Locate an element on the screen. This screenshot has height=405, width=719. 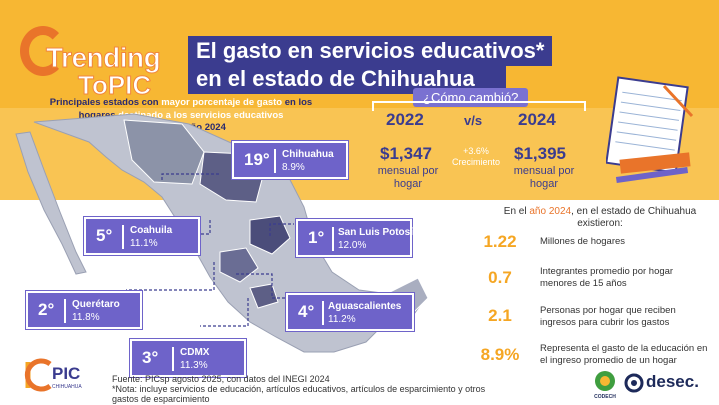
fact-value-3: 2.1 is located at coordinates (500, 315).